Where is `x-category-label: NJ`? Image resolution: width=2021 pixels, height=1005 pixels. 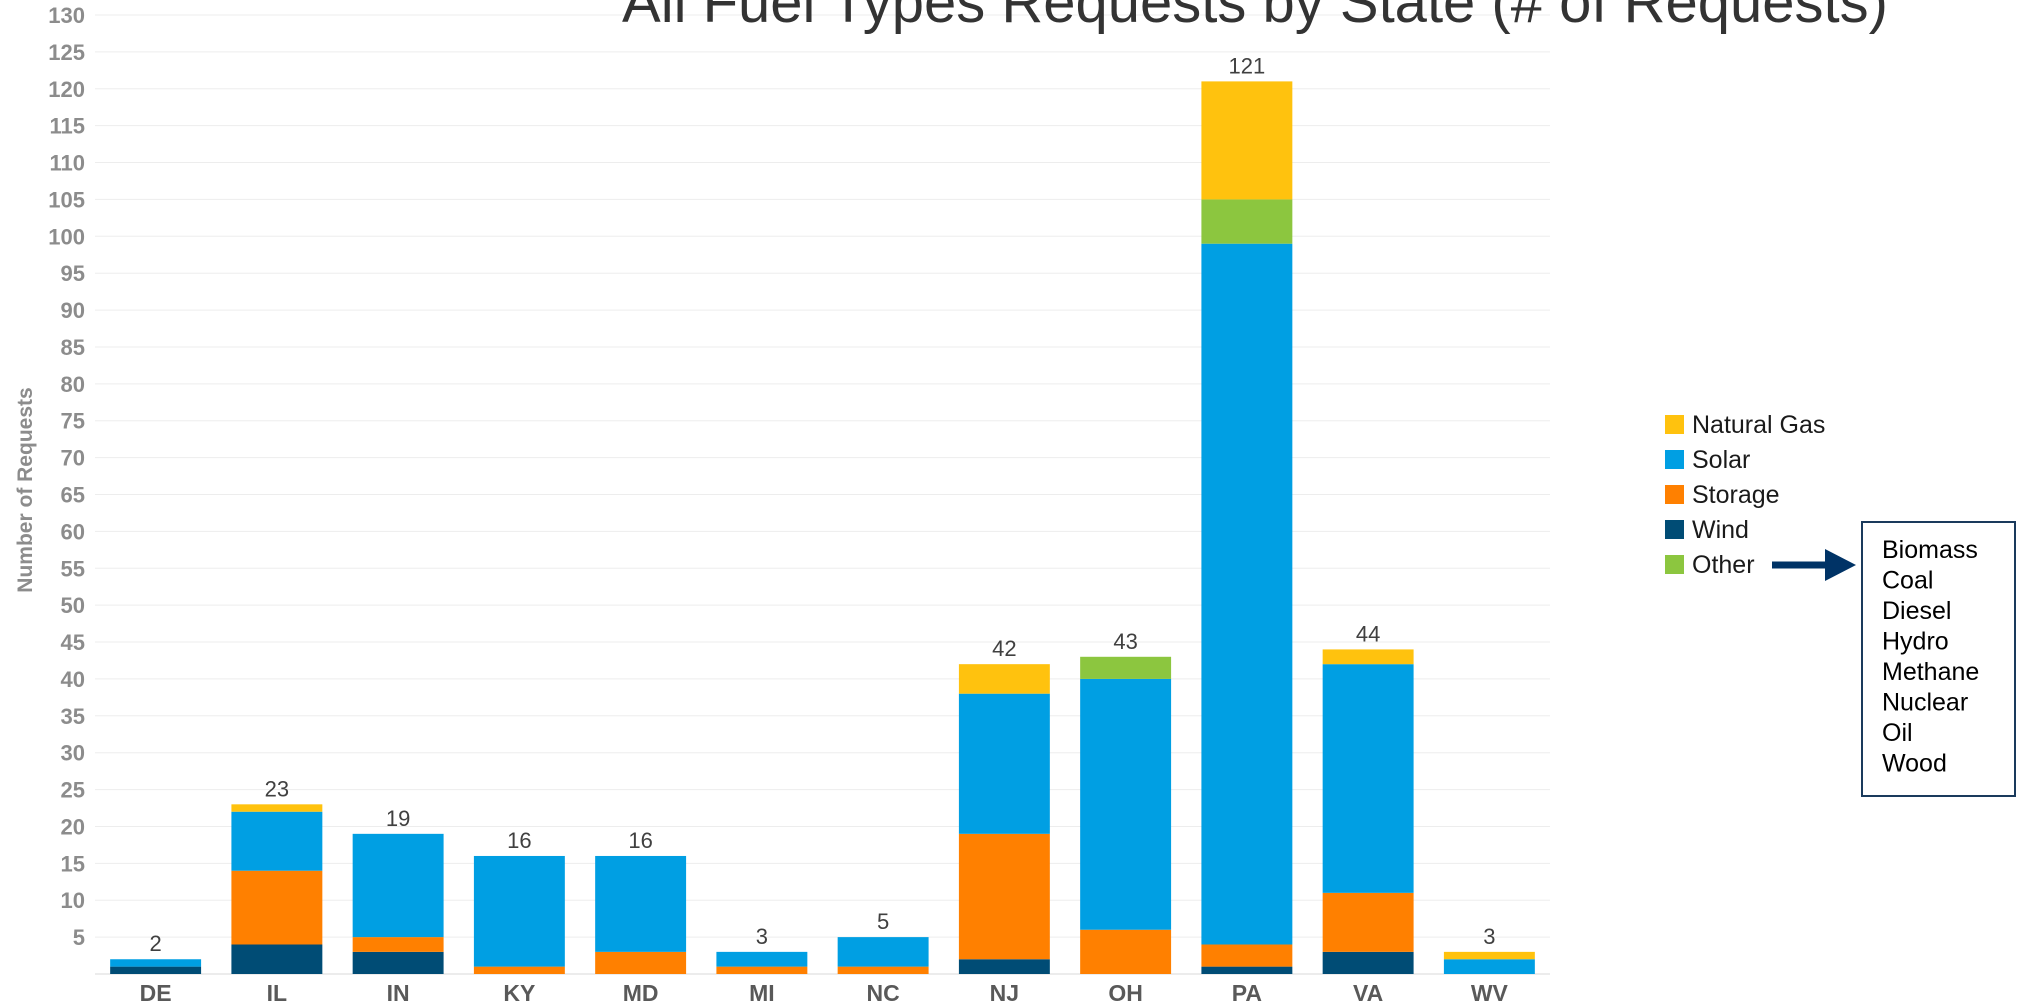 x-category-label: NJ is located at coordinates (1004, 992).